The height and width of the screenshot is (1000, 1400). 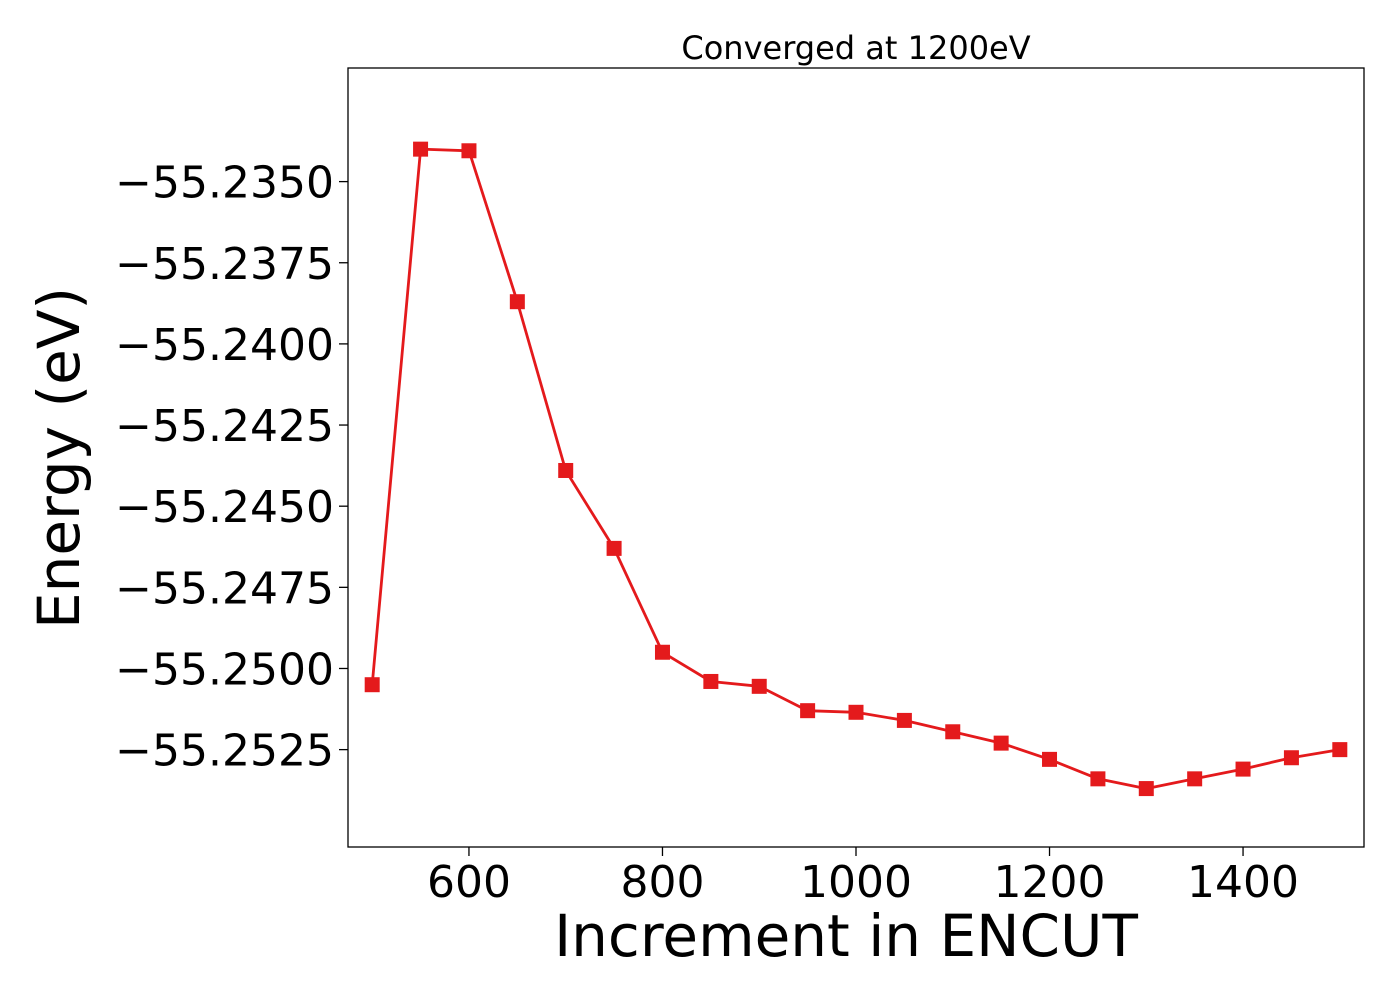 What do you see at coordinates (662, 882) in the screenshot?
I see `x-tick-label: 800` at bounding box center [662, 882].